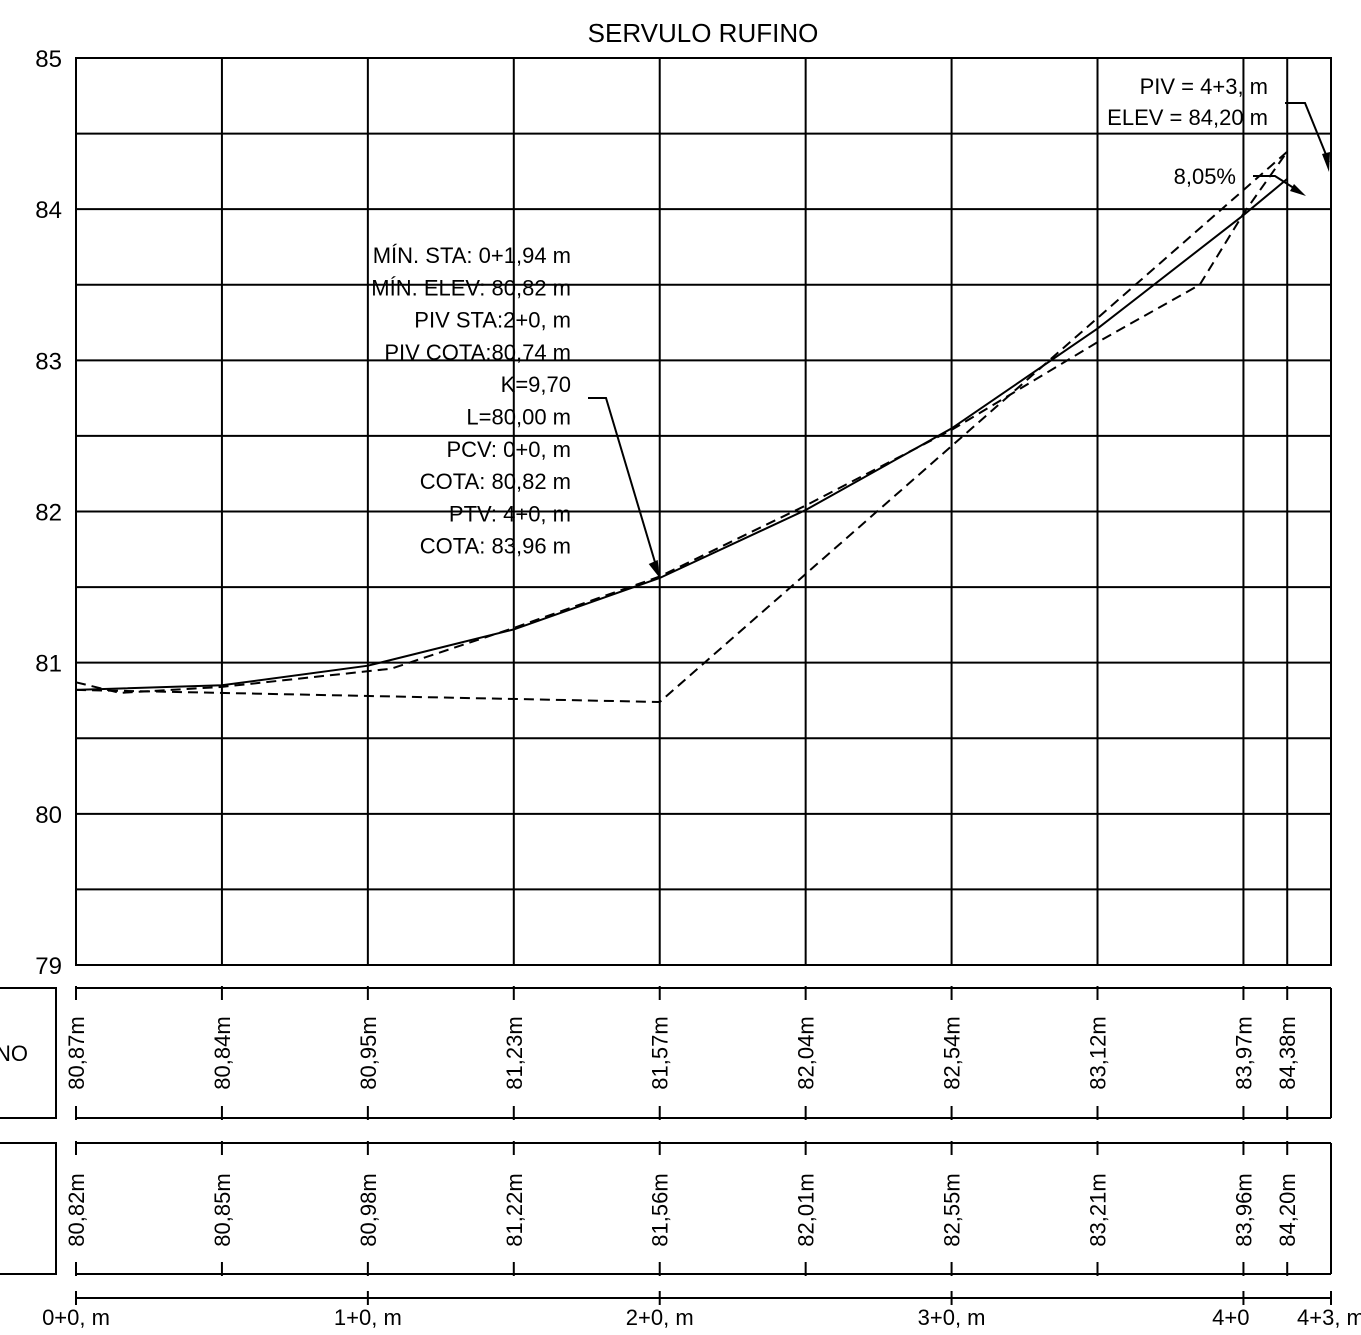  I want to click on station-label: 0+0, m, so click(76, 1317).